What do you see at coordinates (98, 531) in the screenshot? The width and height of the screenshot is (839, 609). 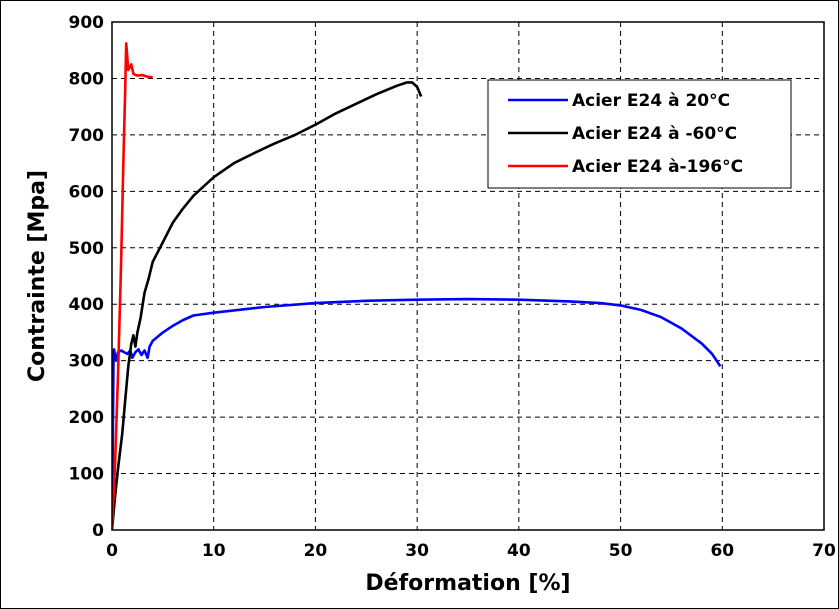 I see `y-tick-label: 0` at bounding box center [98, 531].